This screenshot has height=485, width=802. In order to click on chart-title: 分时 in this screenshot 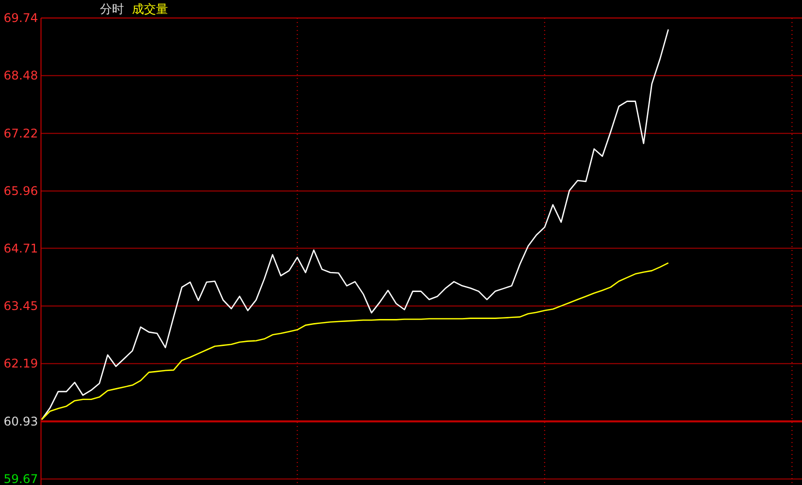, I will do `click(112, 9)`.